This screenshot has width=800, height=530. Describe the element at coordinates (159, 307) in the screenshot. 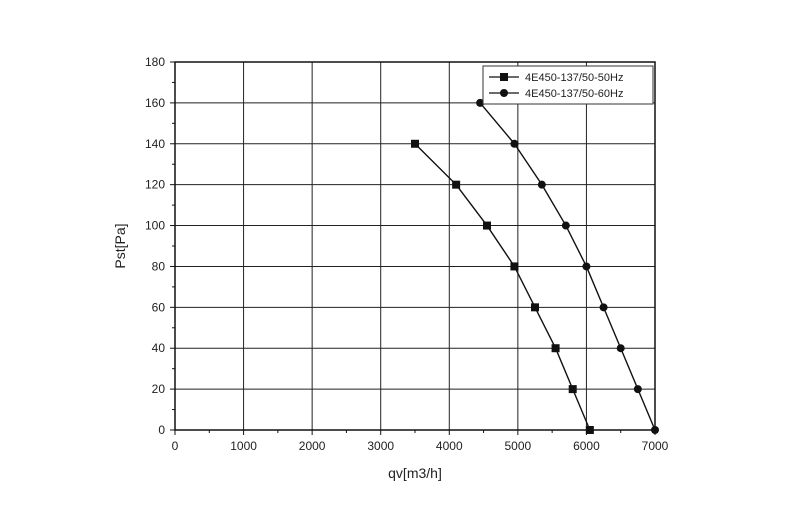

I see `y-tick-label: 60` at that location.